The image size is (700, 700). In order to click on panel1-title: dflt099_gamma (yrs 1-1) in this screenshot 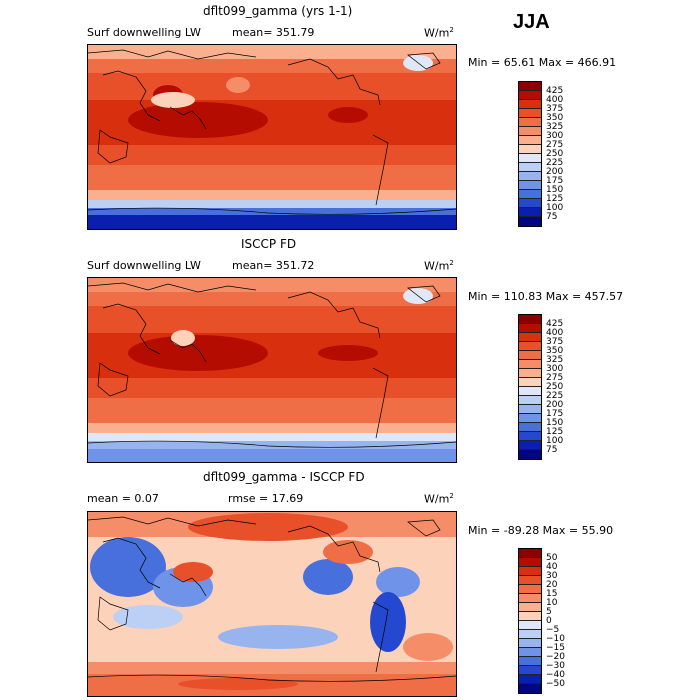, I will do `click(278, 11)`.